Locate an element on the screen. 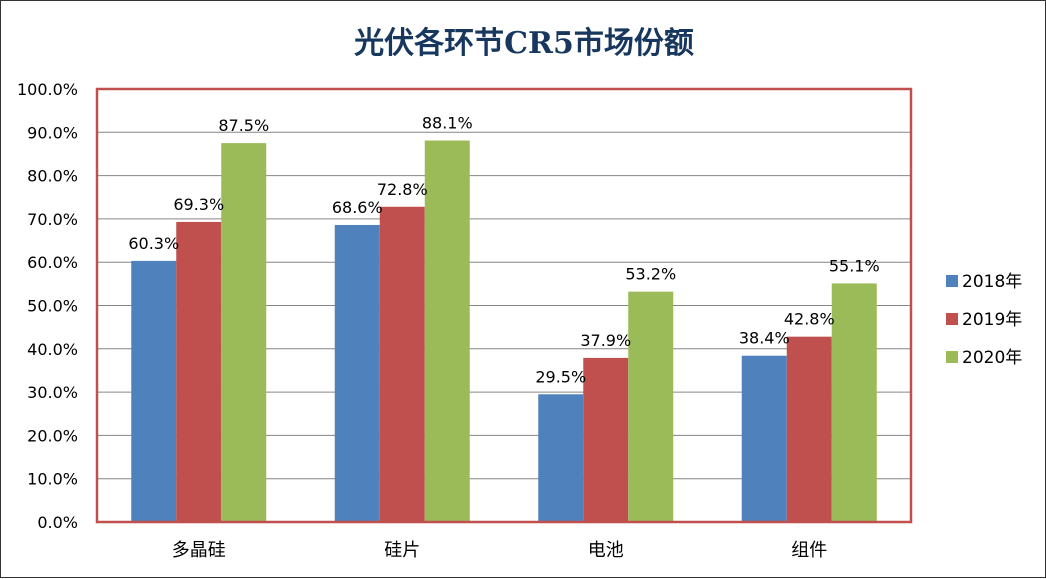 This screenshot has height=579, width=1046. x-tick-label: 电池 is located at coordinates (606, 550).